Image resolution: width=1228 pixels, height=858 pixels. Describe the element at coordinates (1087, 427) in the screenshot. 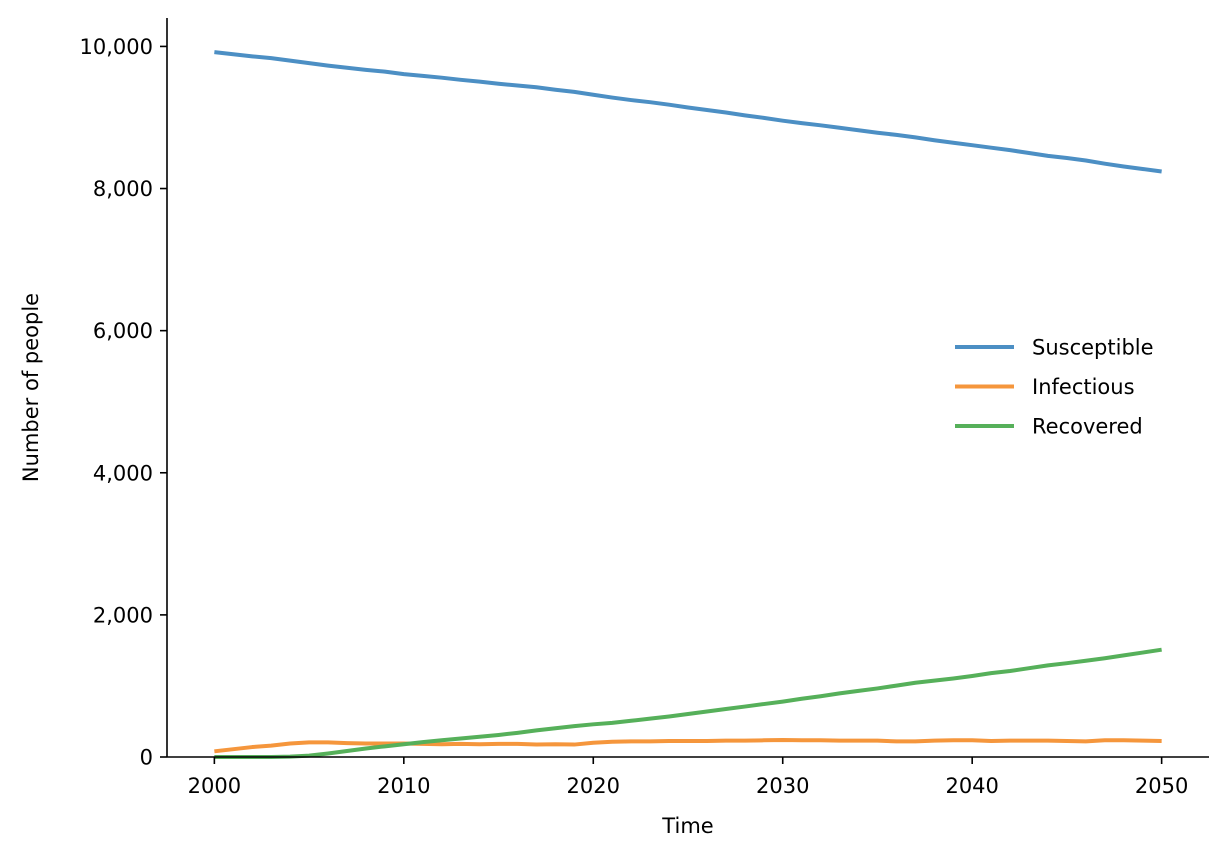

I see `legend-label-recovered: Recovered` at that location.